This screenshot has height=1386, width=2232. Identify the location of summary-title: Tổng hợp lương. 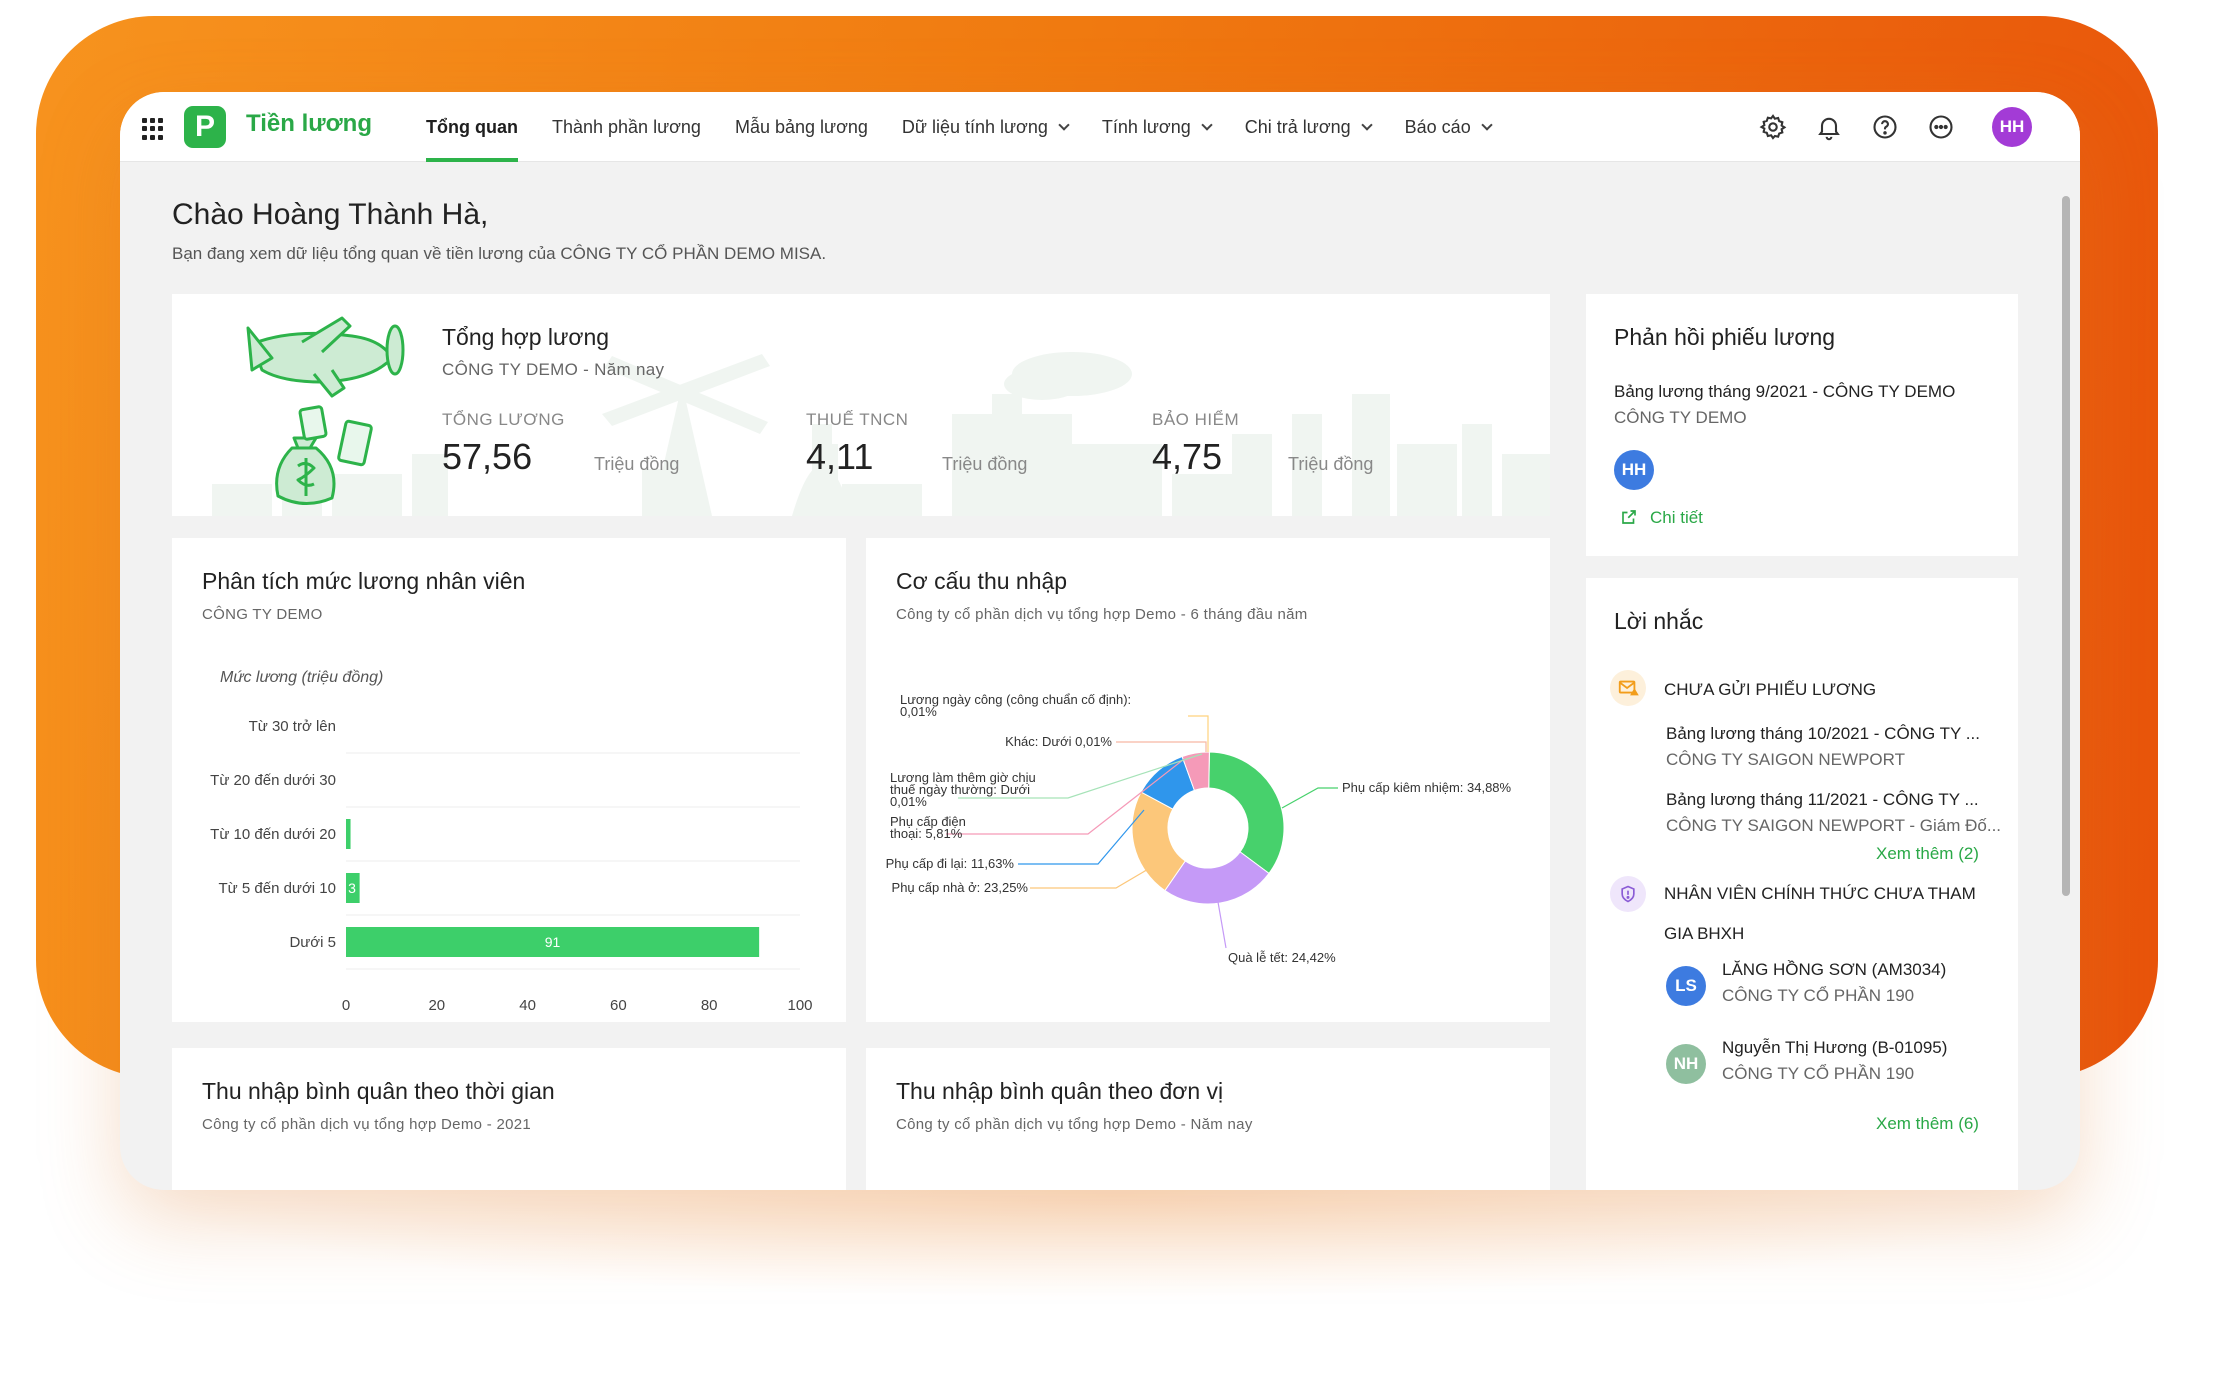
(526, 337).